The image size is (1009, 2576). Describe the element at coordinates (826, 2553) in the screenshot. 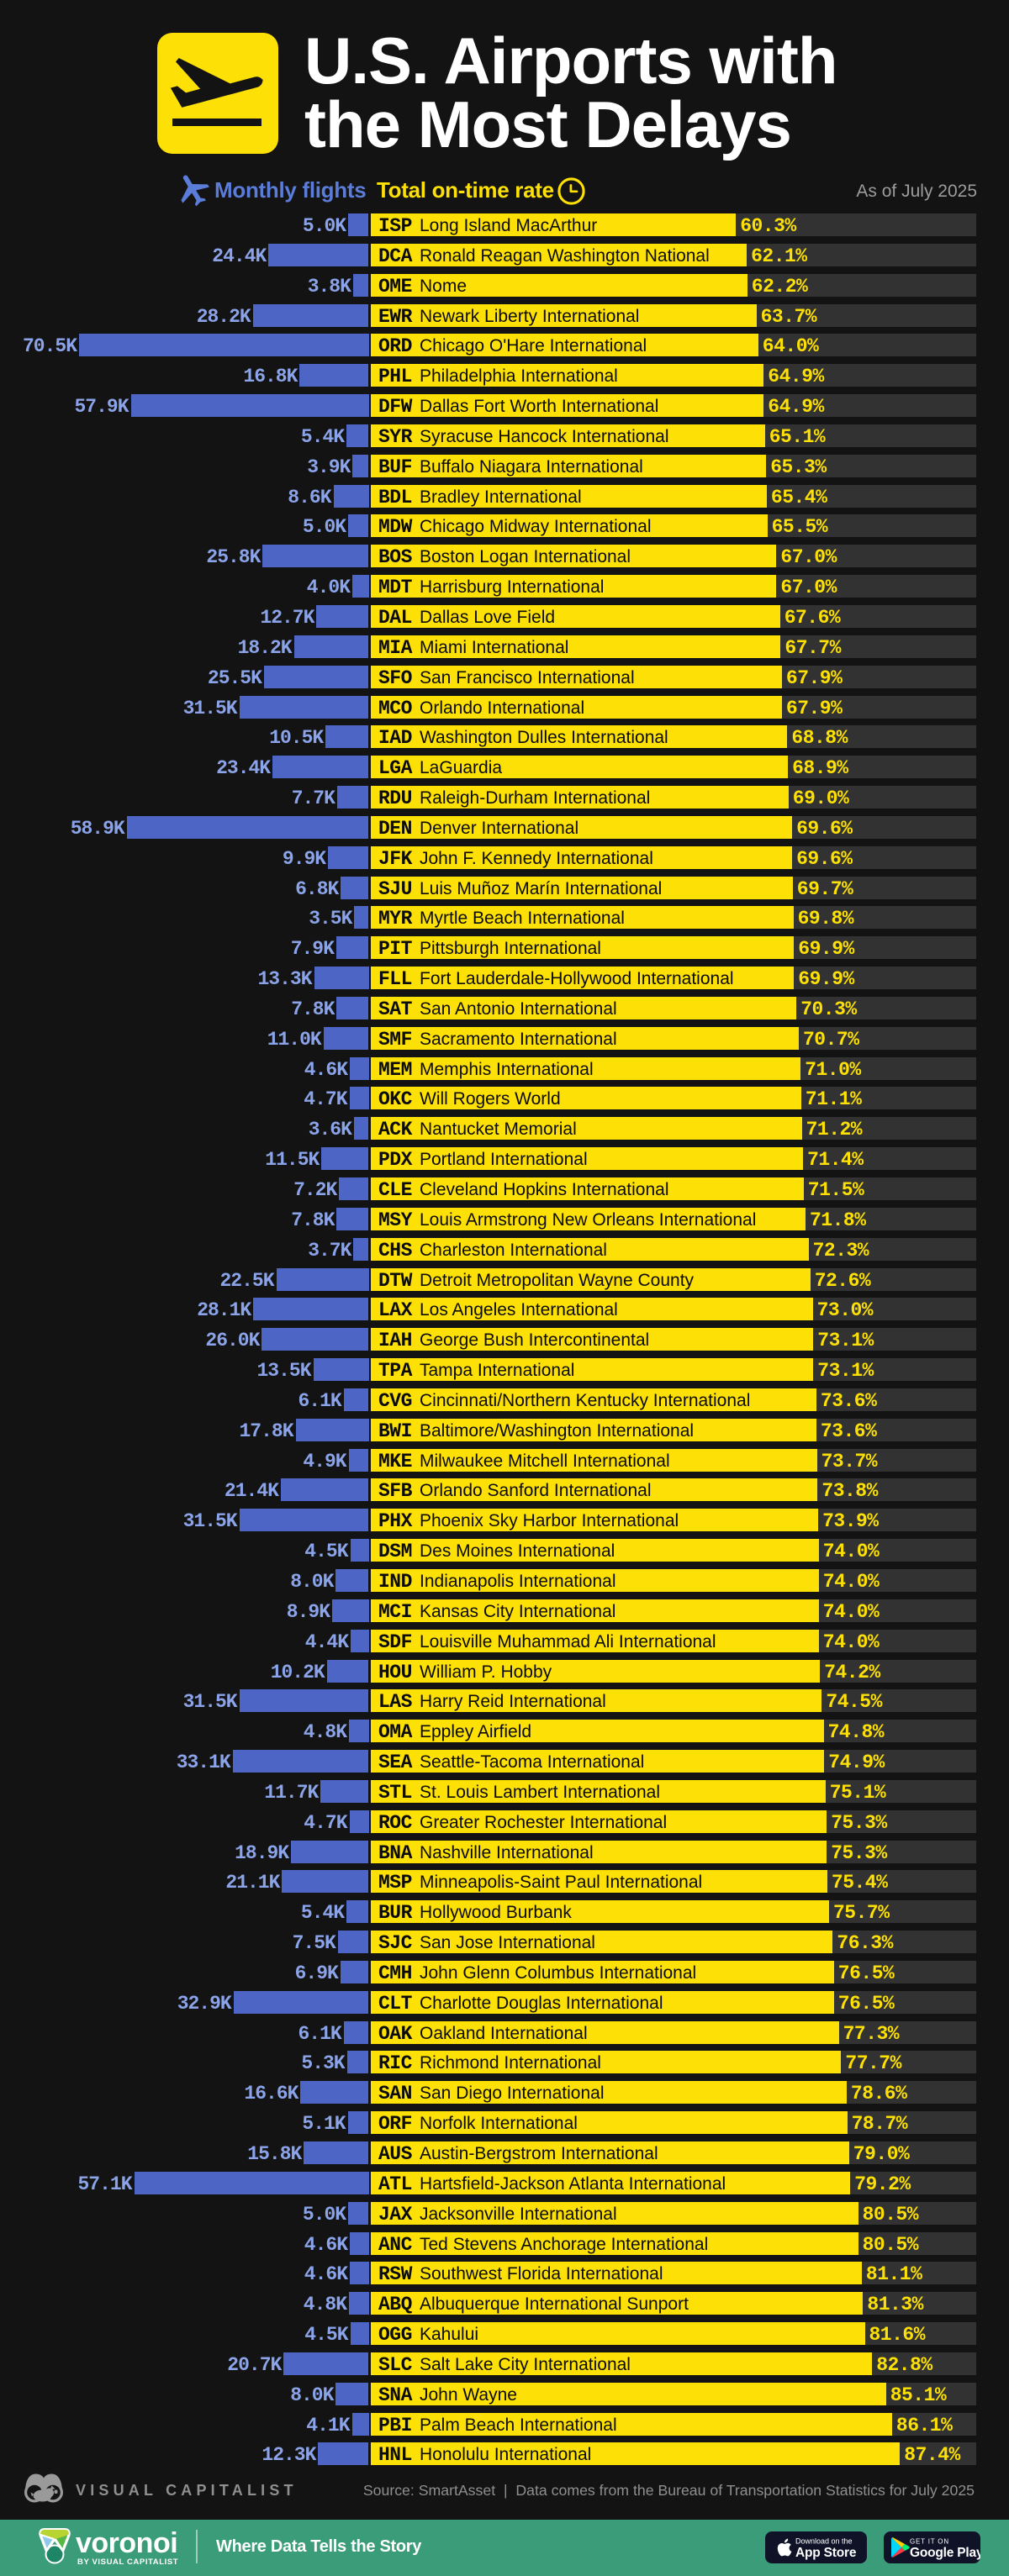

I see `svg-text: App Store` at that location.